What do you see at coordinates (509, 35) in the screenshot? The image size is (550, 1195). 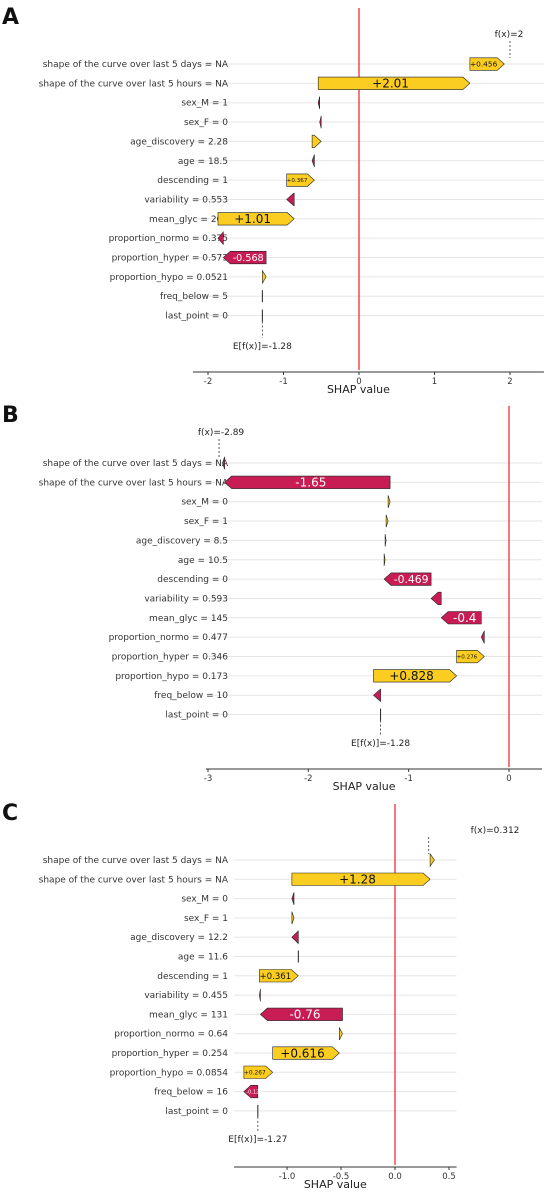 I see `fx-label: f(x)=2` at bounding box center [509, 35].